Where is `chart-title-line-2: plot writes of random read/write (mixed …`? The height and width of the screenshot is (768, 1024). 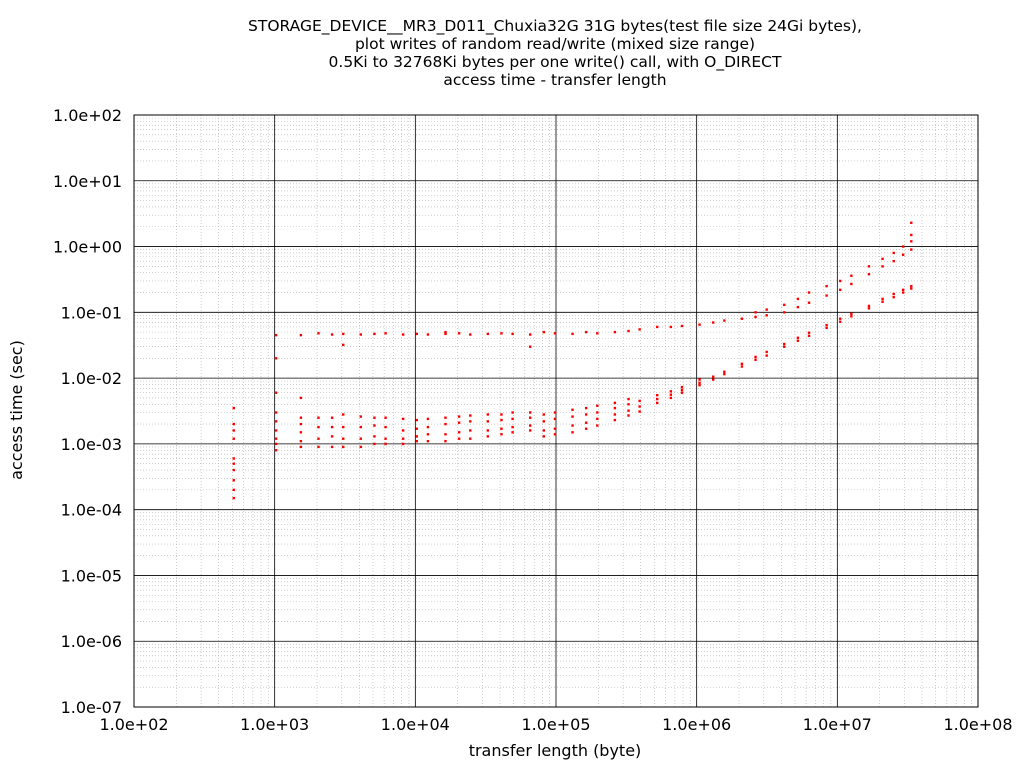 chart-title-line-2: plot writes of random read/write (mixed … is located at coordinates (555, 44).